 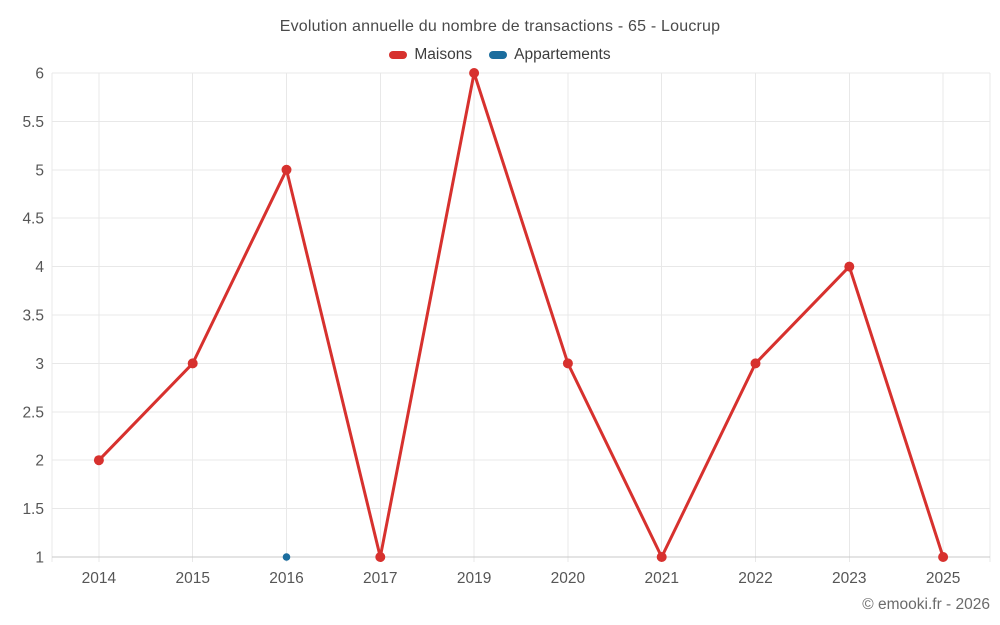 What do you see at coordinates (474, 578) in the screenshot?
I see `x-axis-tick-label: 2019` at bounding box center [474, 578].